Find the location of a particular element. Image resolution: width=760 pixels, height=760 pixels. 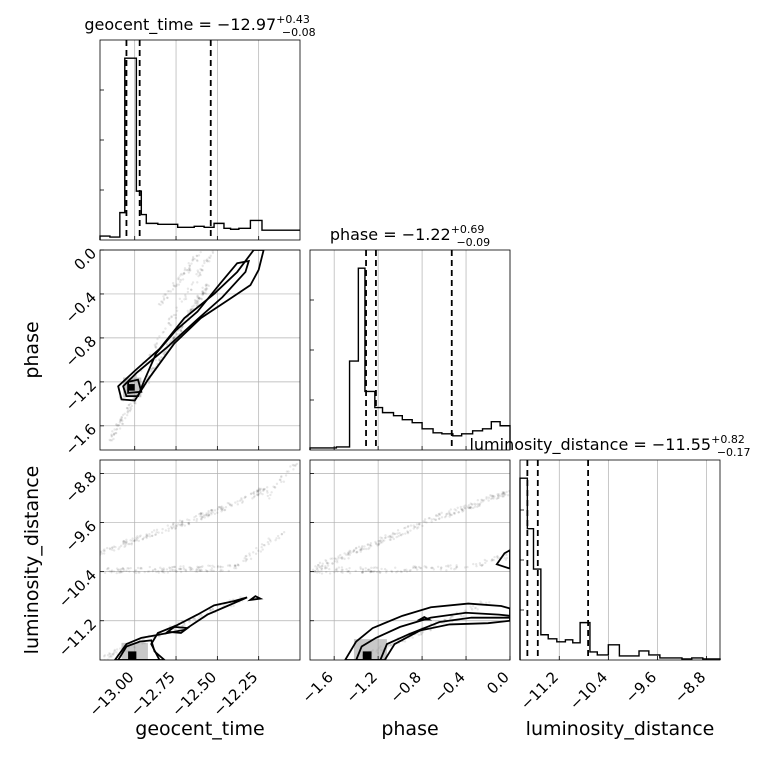

x-tick-label: −0.8 is located at coordinates (405, 687).